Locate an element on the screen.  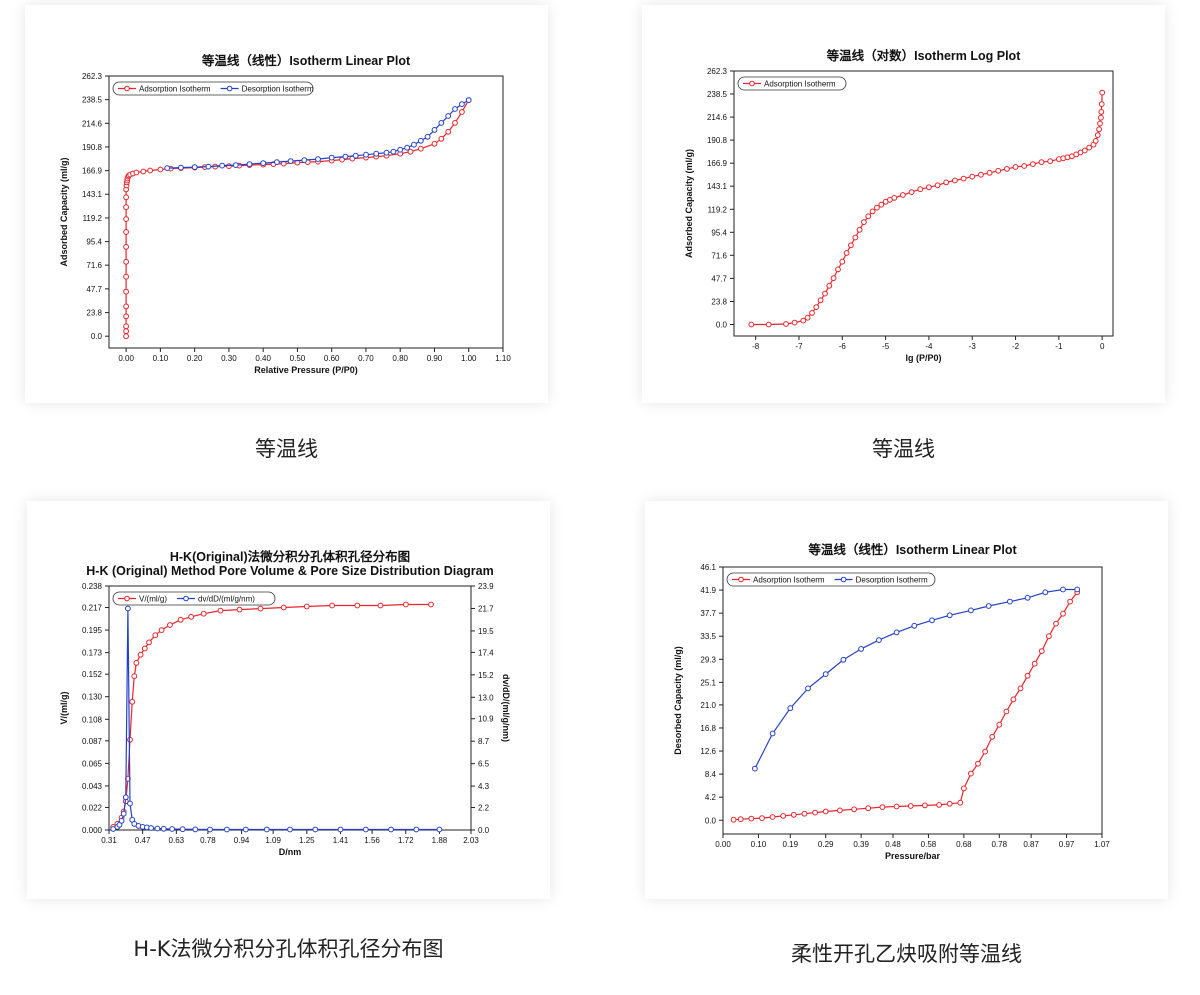
y-tick-label: 0.087 is located at coordinates (92, 741).